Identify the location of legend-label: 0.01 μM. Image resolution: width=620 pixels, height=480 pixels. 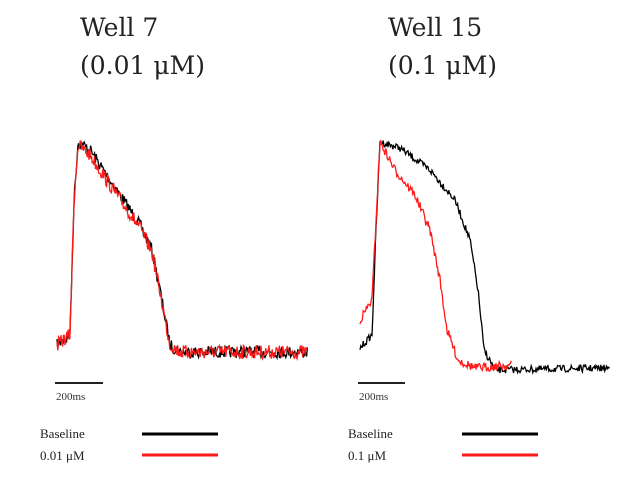
(62, 455).